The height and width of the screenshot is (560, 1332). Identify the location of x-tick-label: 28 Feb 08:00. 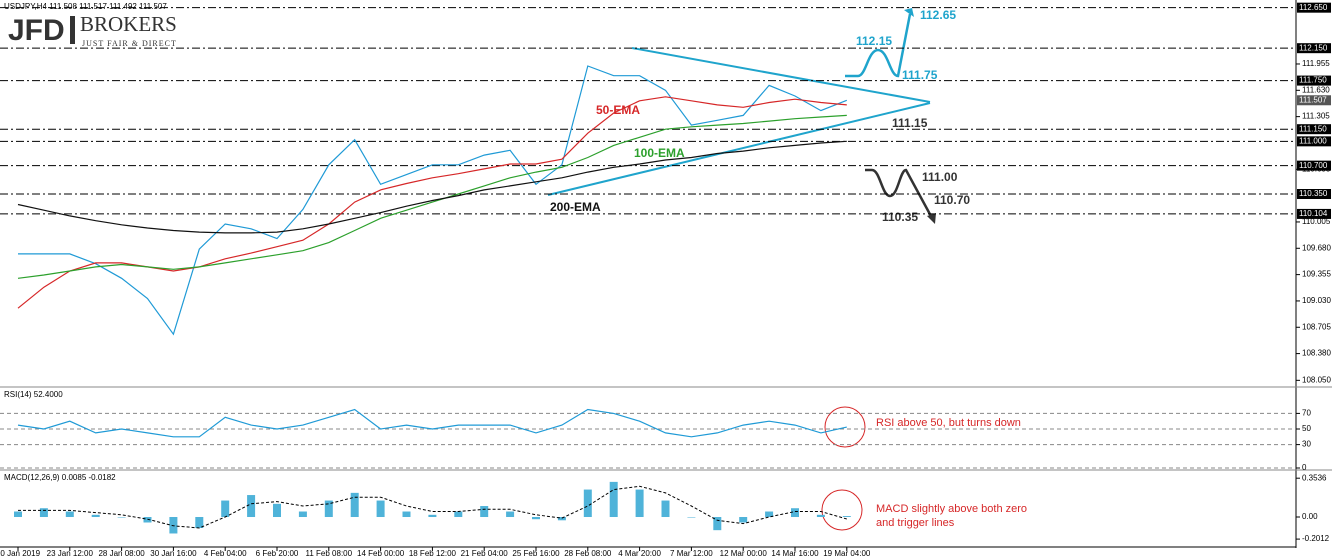
(588, 553).